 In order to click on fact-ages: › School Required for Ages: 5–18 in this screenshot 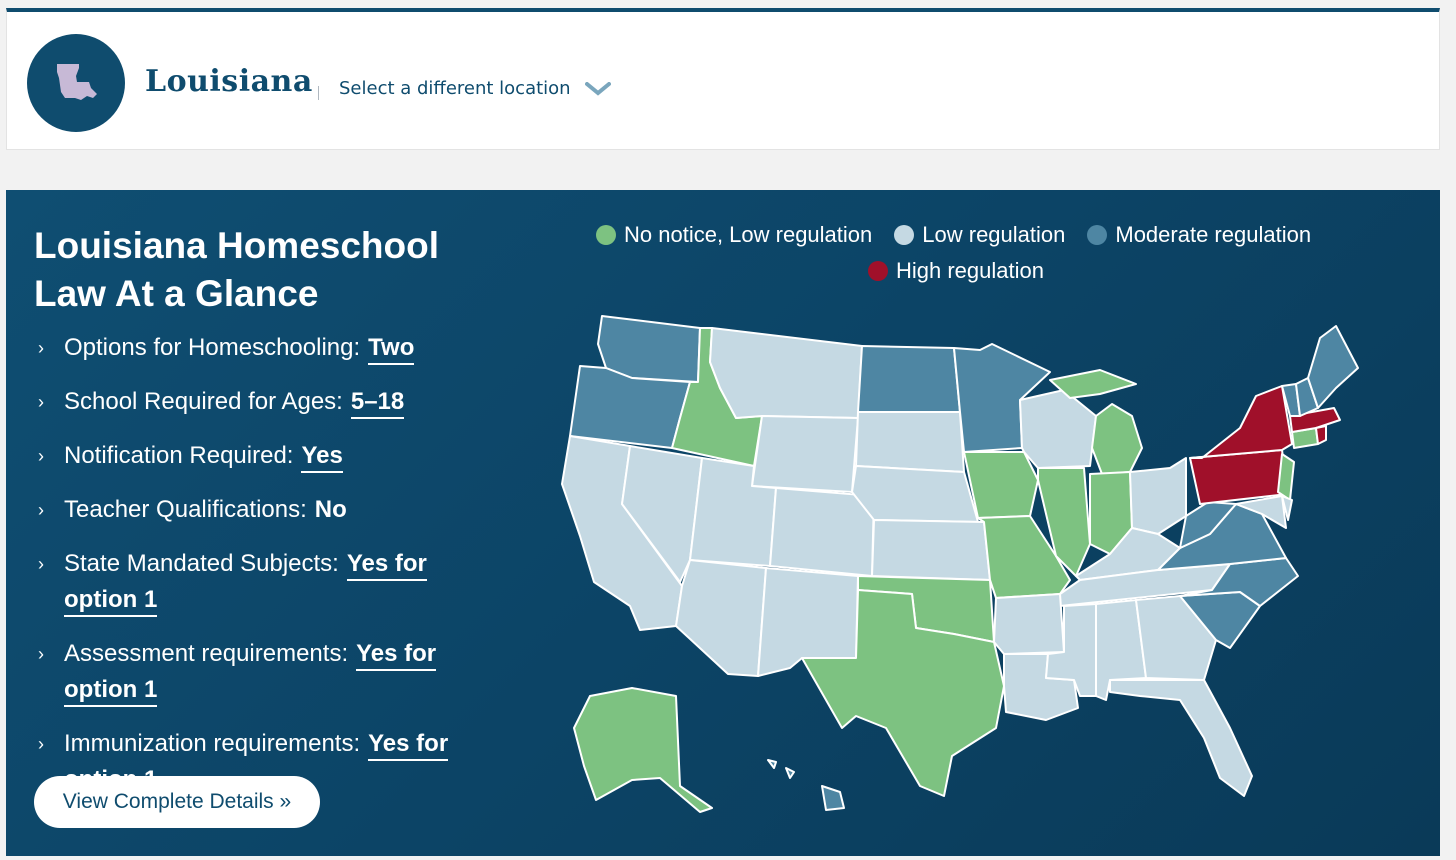, I will do `click(254, 402)`.